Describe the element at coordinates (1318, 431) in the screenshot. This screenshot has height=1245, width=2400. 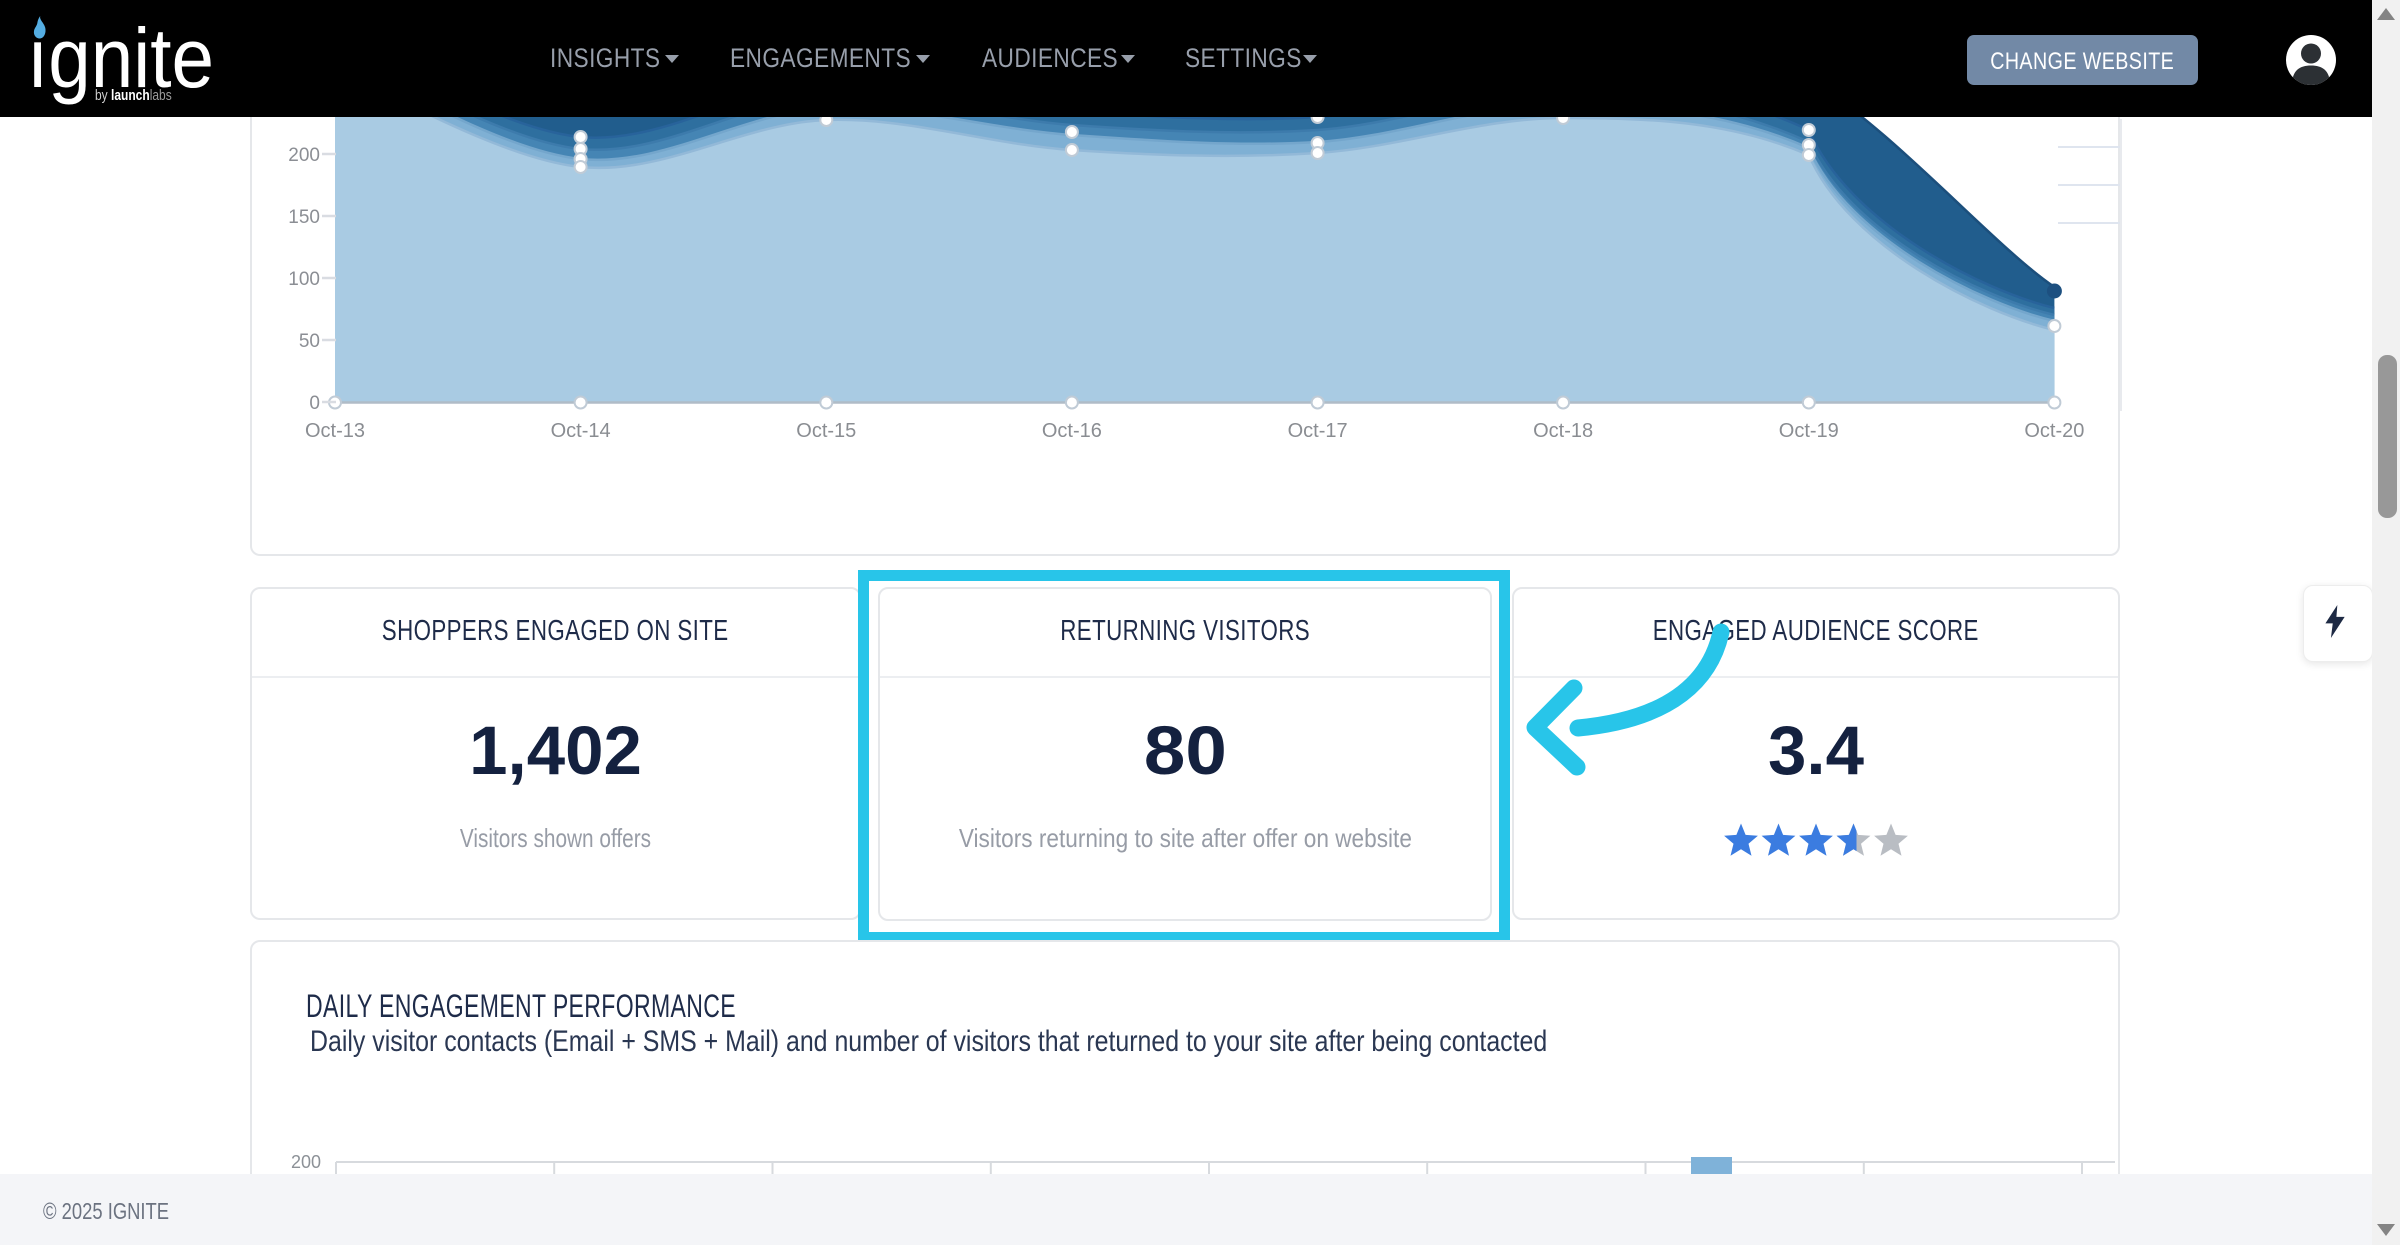
I see `svg-text: Oct-17` at that location.